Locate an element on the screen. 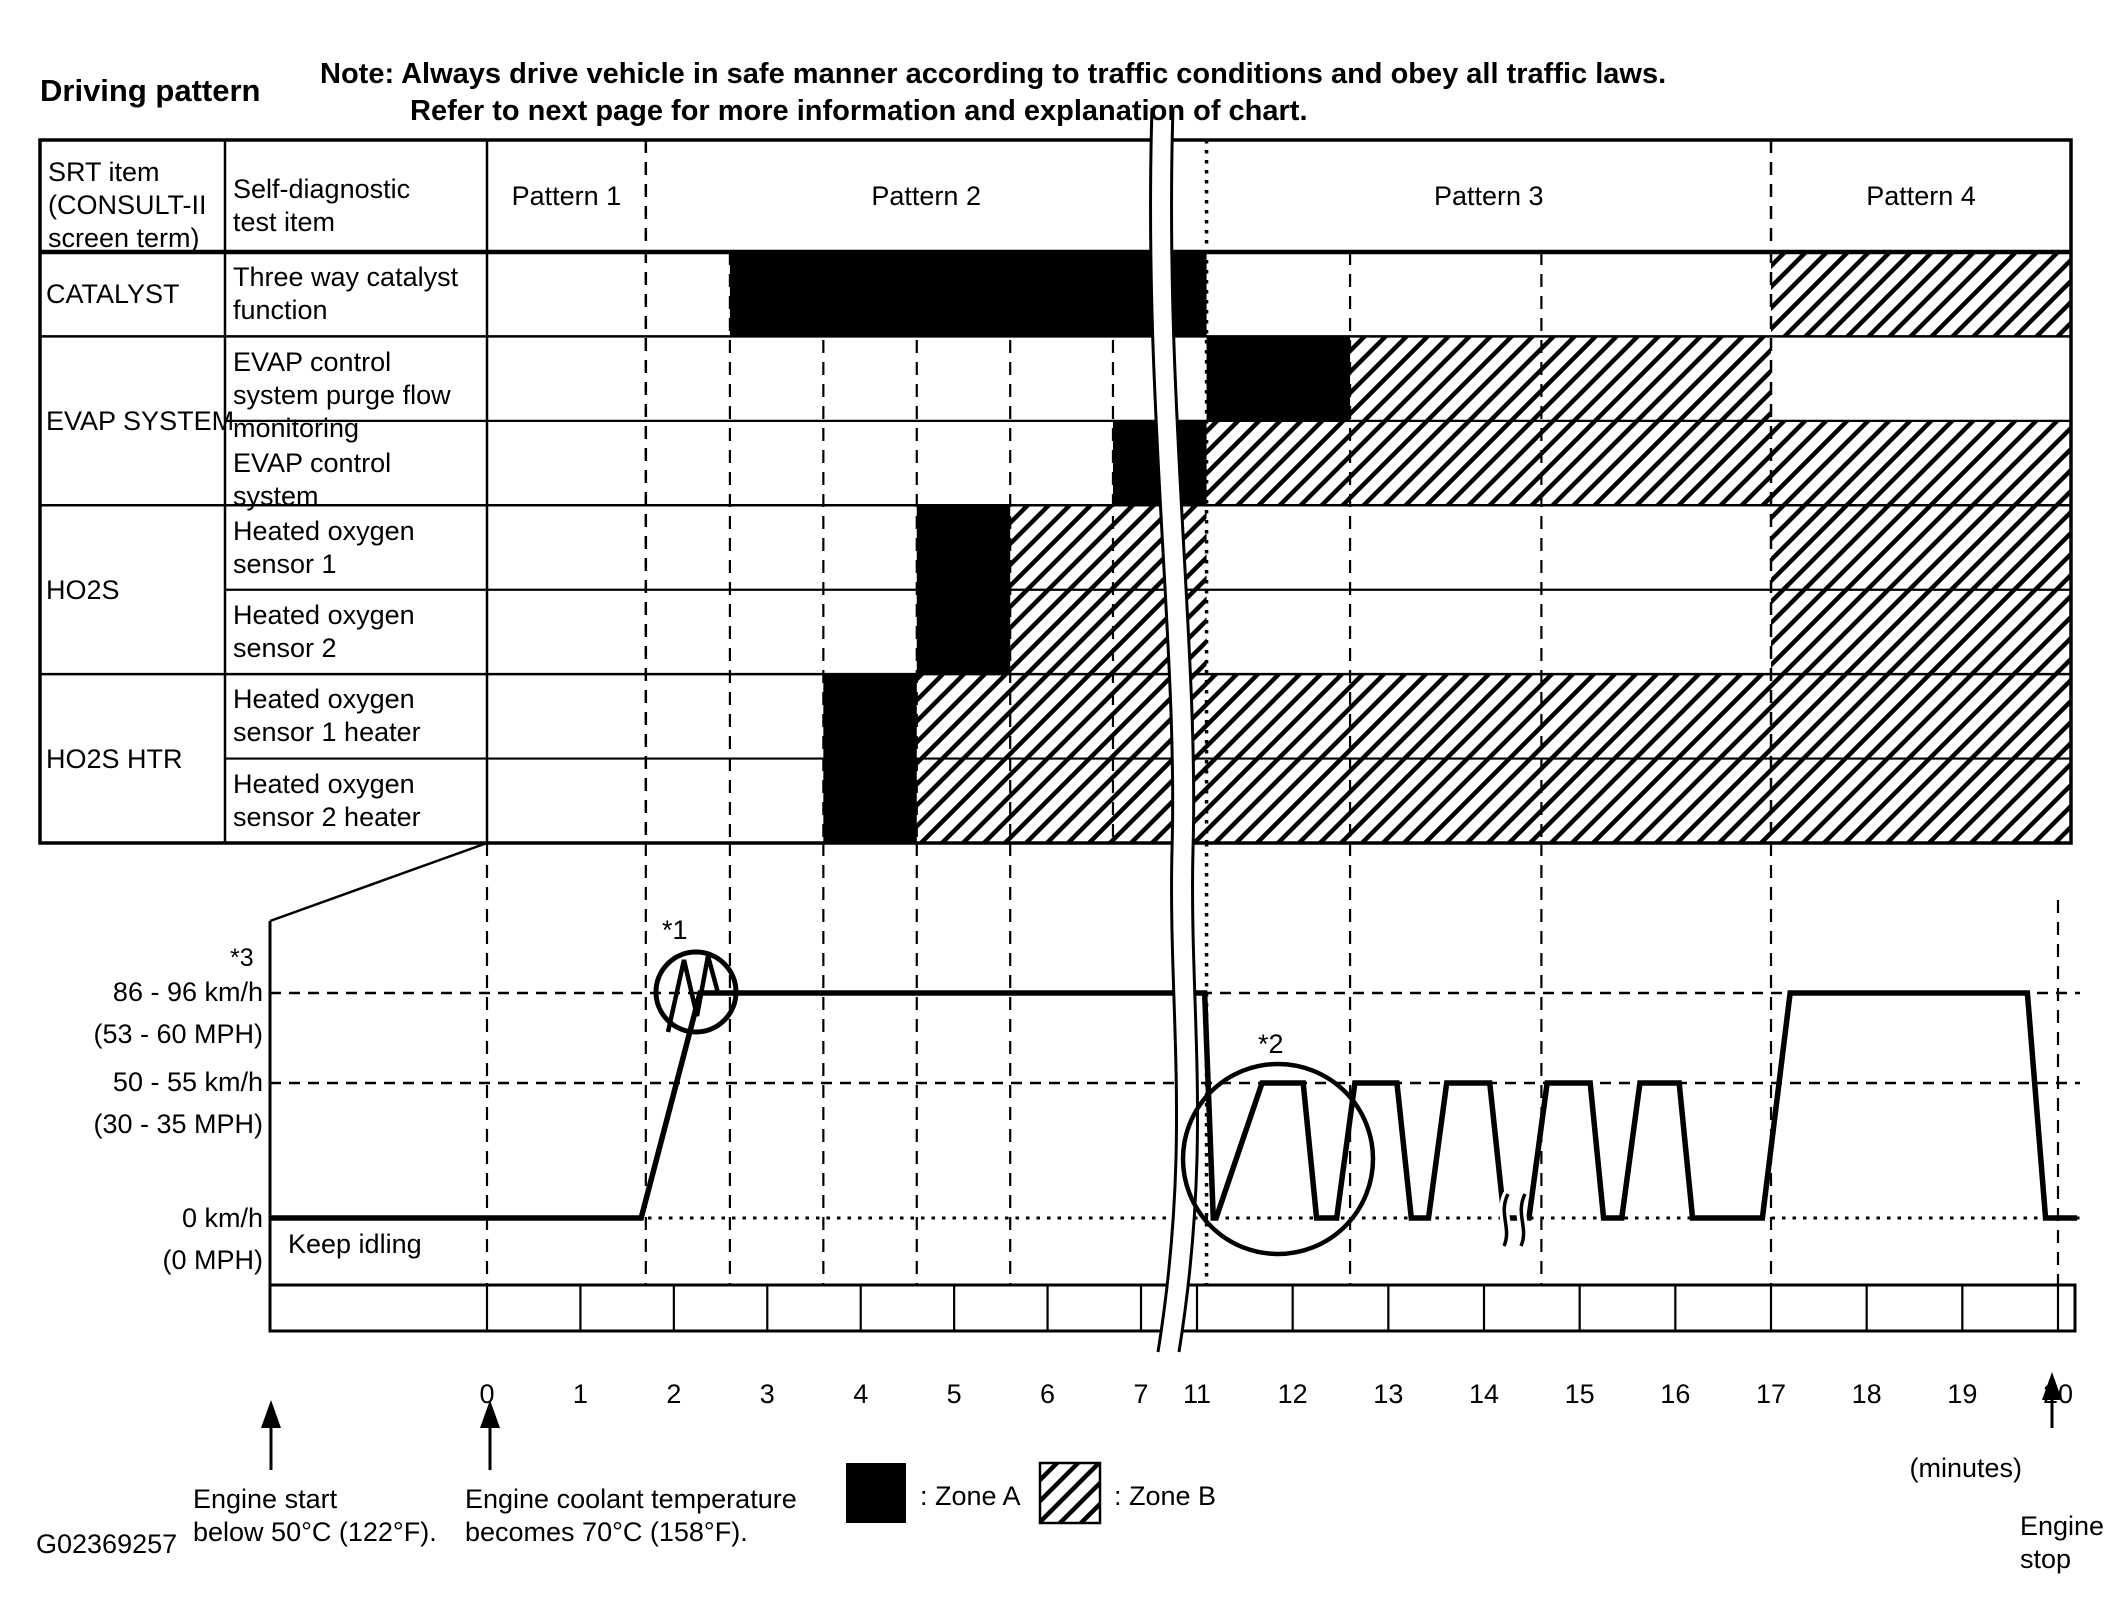 Image resolution: width=2124 pixels, height=1600 pixels. coolant-line: becomes 70°C (158°F). is located at coordinates (606, 1532).